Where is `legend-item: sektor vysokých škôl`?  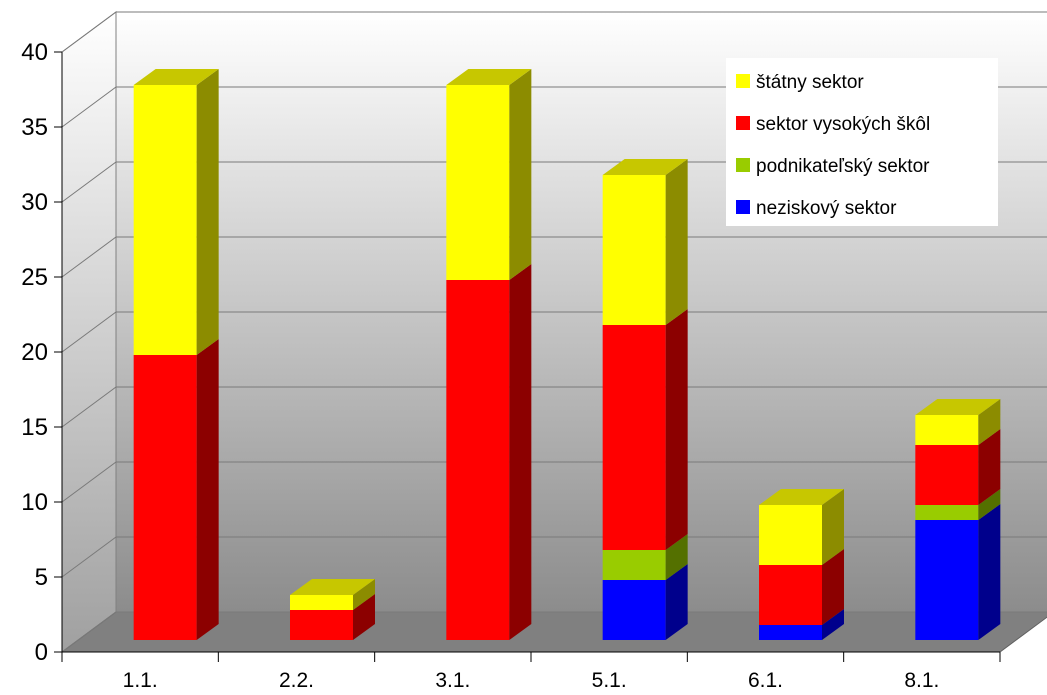 legend-item: sektor vysokých škôl is located at coordinates (833, 124).